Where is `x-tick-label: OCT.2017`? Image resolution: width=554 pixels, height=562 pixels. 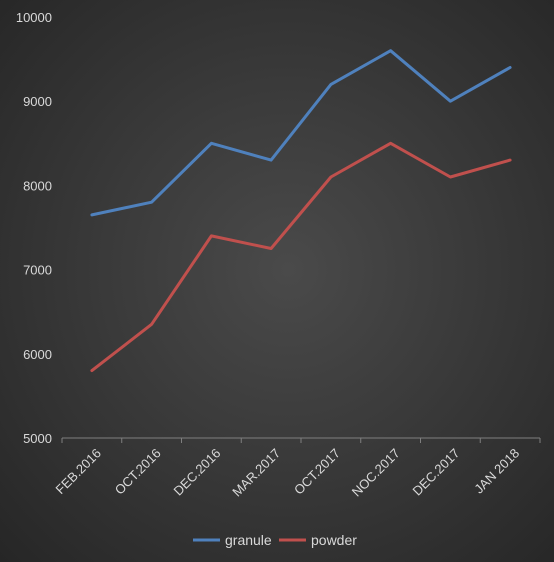 x-tick-label: OCT.2017 is located at coordinates (317, 472).